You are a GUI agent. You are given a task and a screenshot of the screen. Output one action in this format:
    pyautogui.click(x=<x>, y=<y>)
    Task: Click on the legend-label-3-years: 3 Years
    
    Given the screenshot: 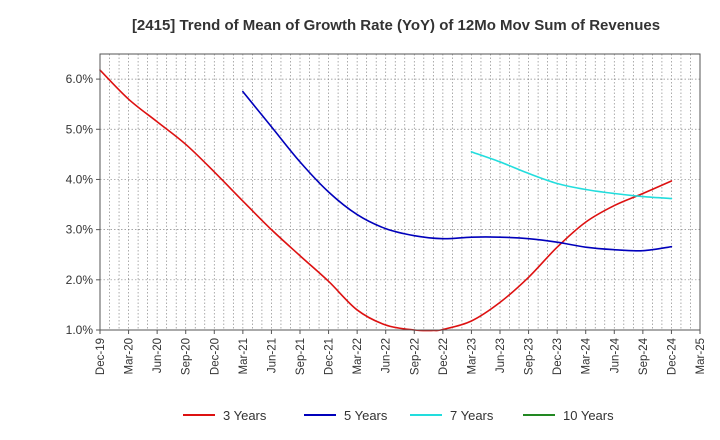 What is the action you would take?
    pyautogui.click(x=245, y=415)
    